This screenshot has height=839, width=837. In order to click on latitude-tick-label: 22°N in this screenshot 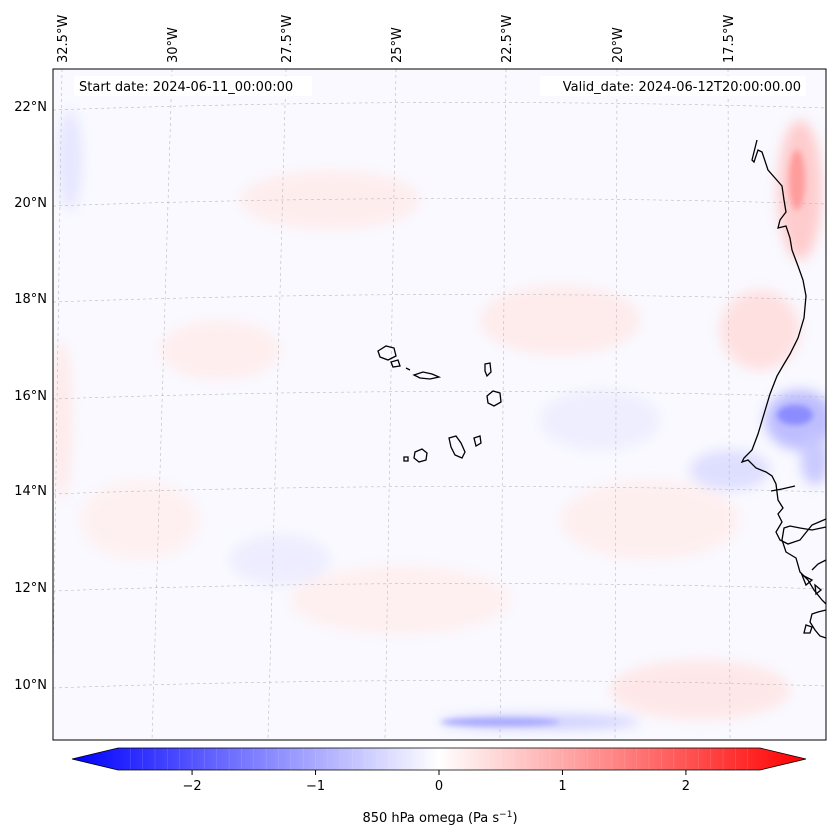, I will do `click(30, 107)`.